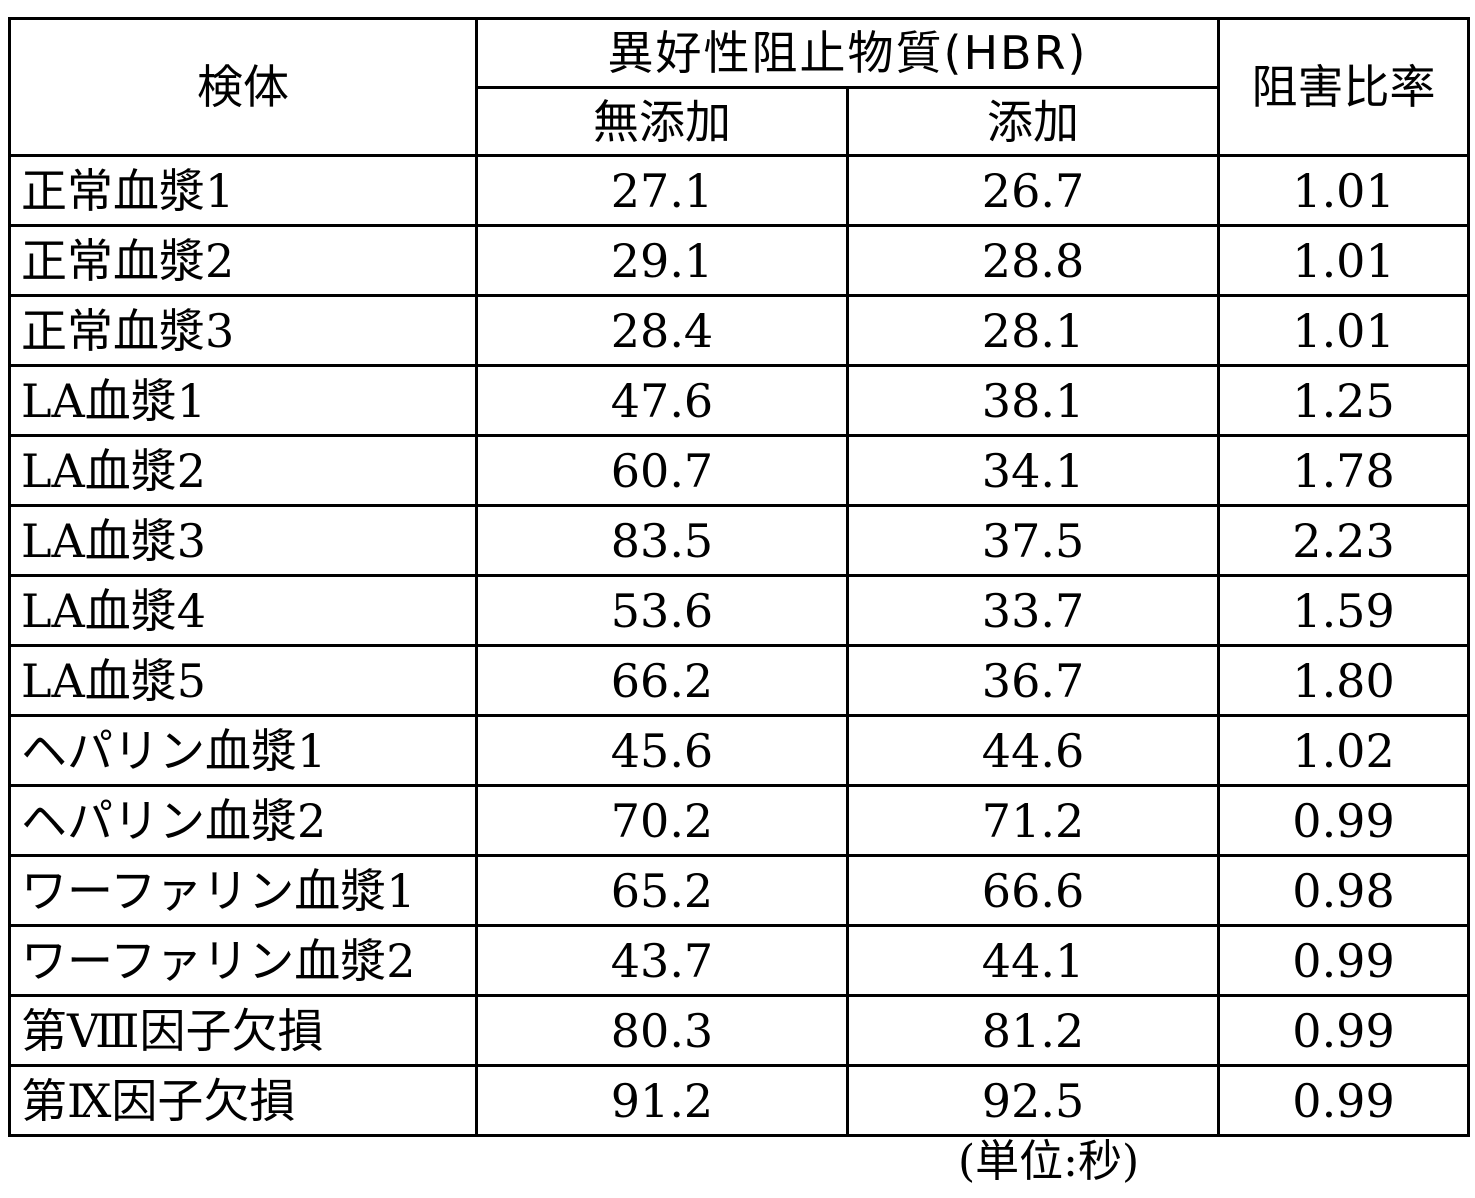 This screenshot has height=1198, width=1475. Describe the element at coordinates (243, 87) in the screenshot. I see `header-specimen: 検体` at that location.